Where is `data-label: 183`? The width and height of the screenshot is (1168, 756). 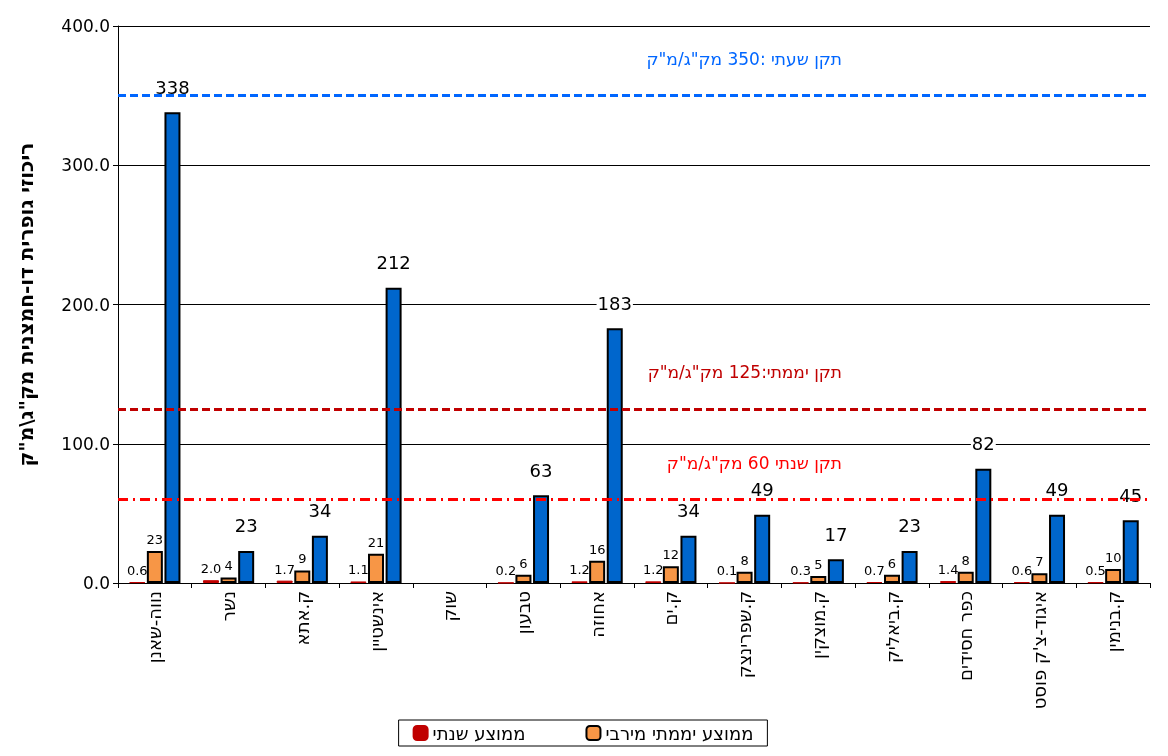
data-label: 183 is located at coordinates (614, 303).